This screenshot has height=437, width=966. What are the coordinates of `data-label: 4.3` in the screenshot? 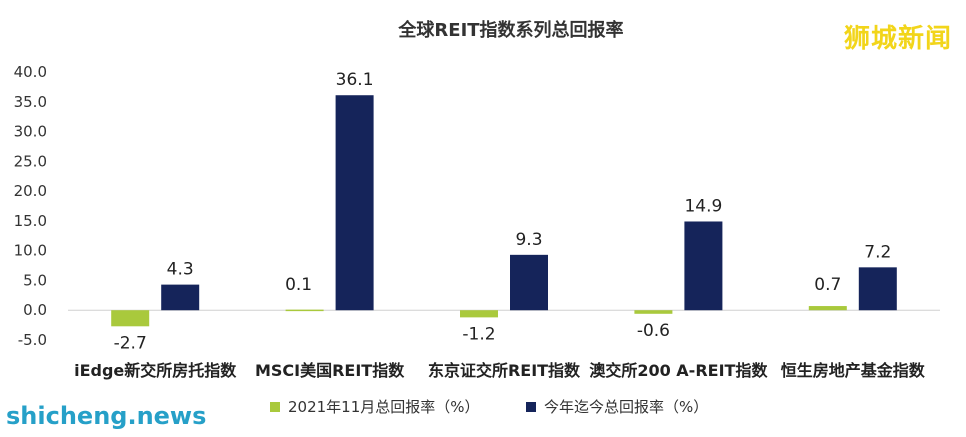 It's located at (180, 270).